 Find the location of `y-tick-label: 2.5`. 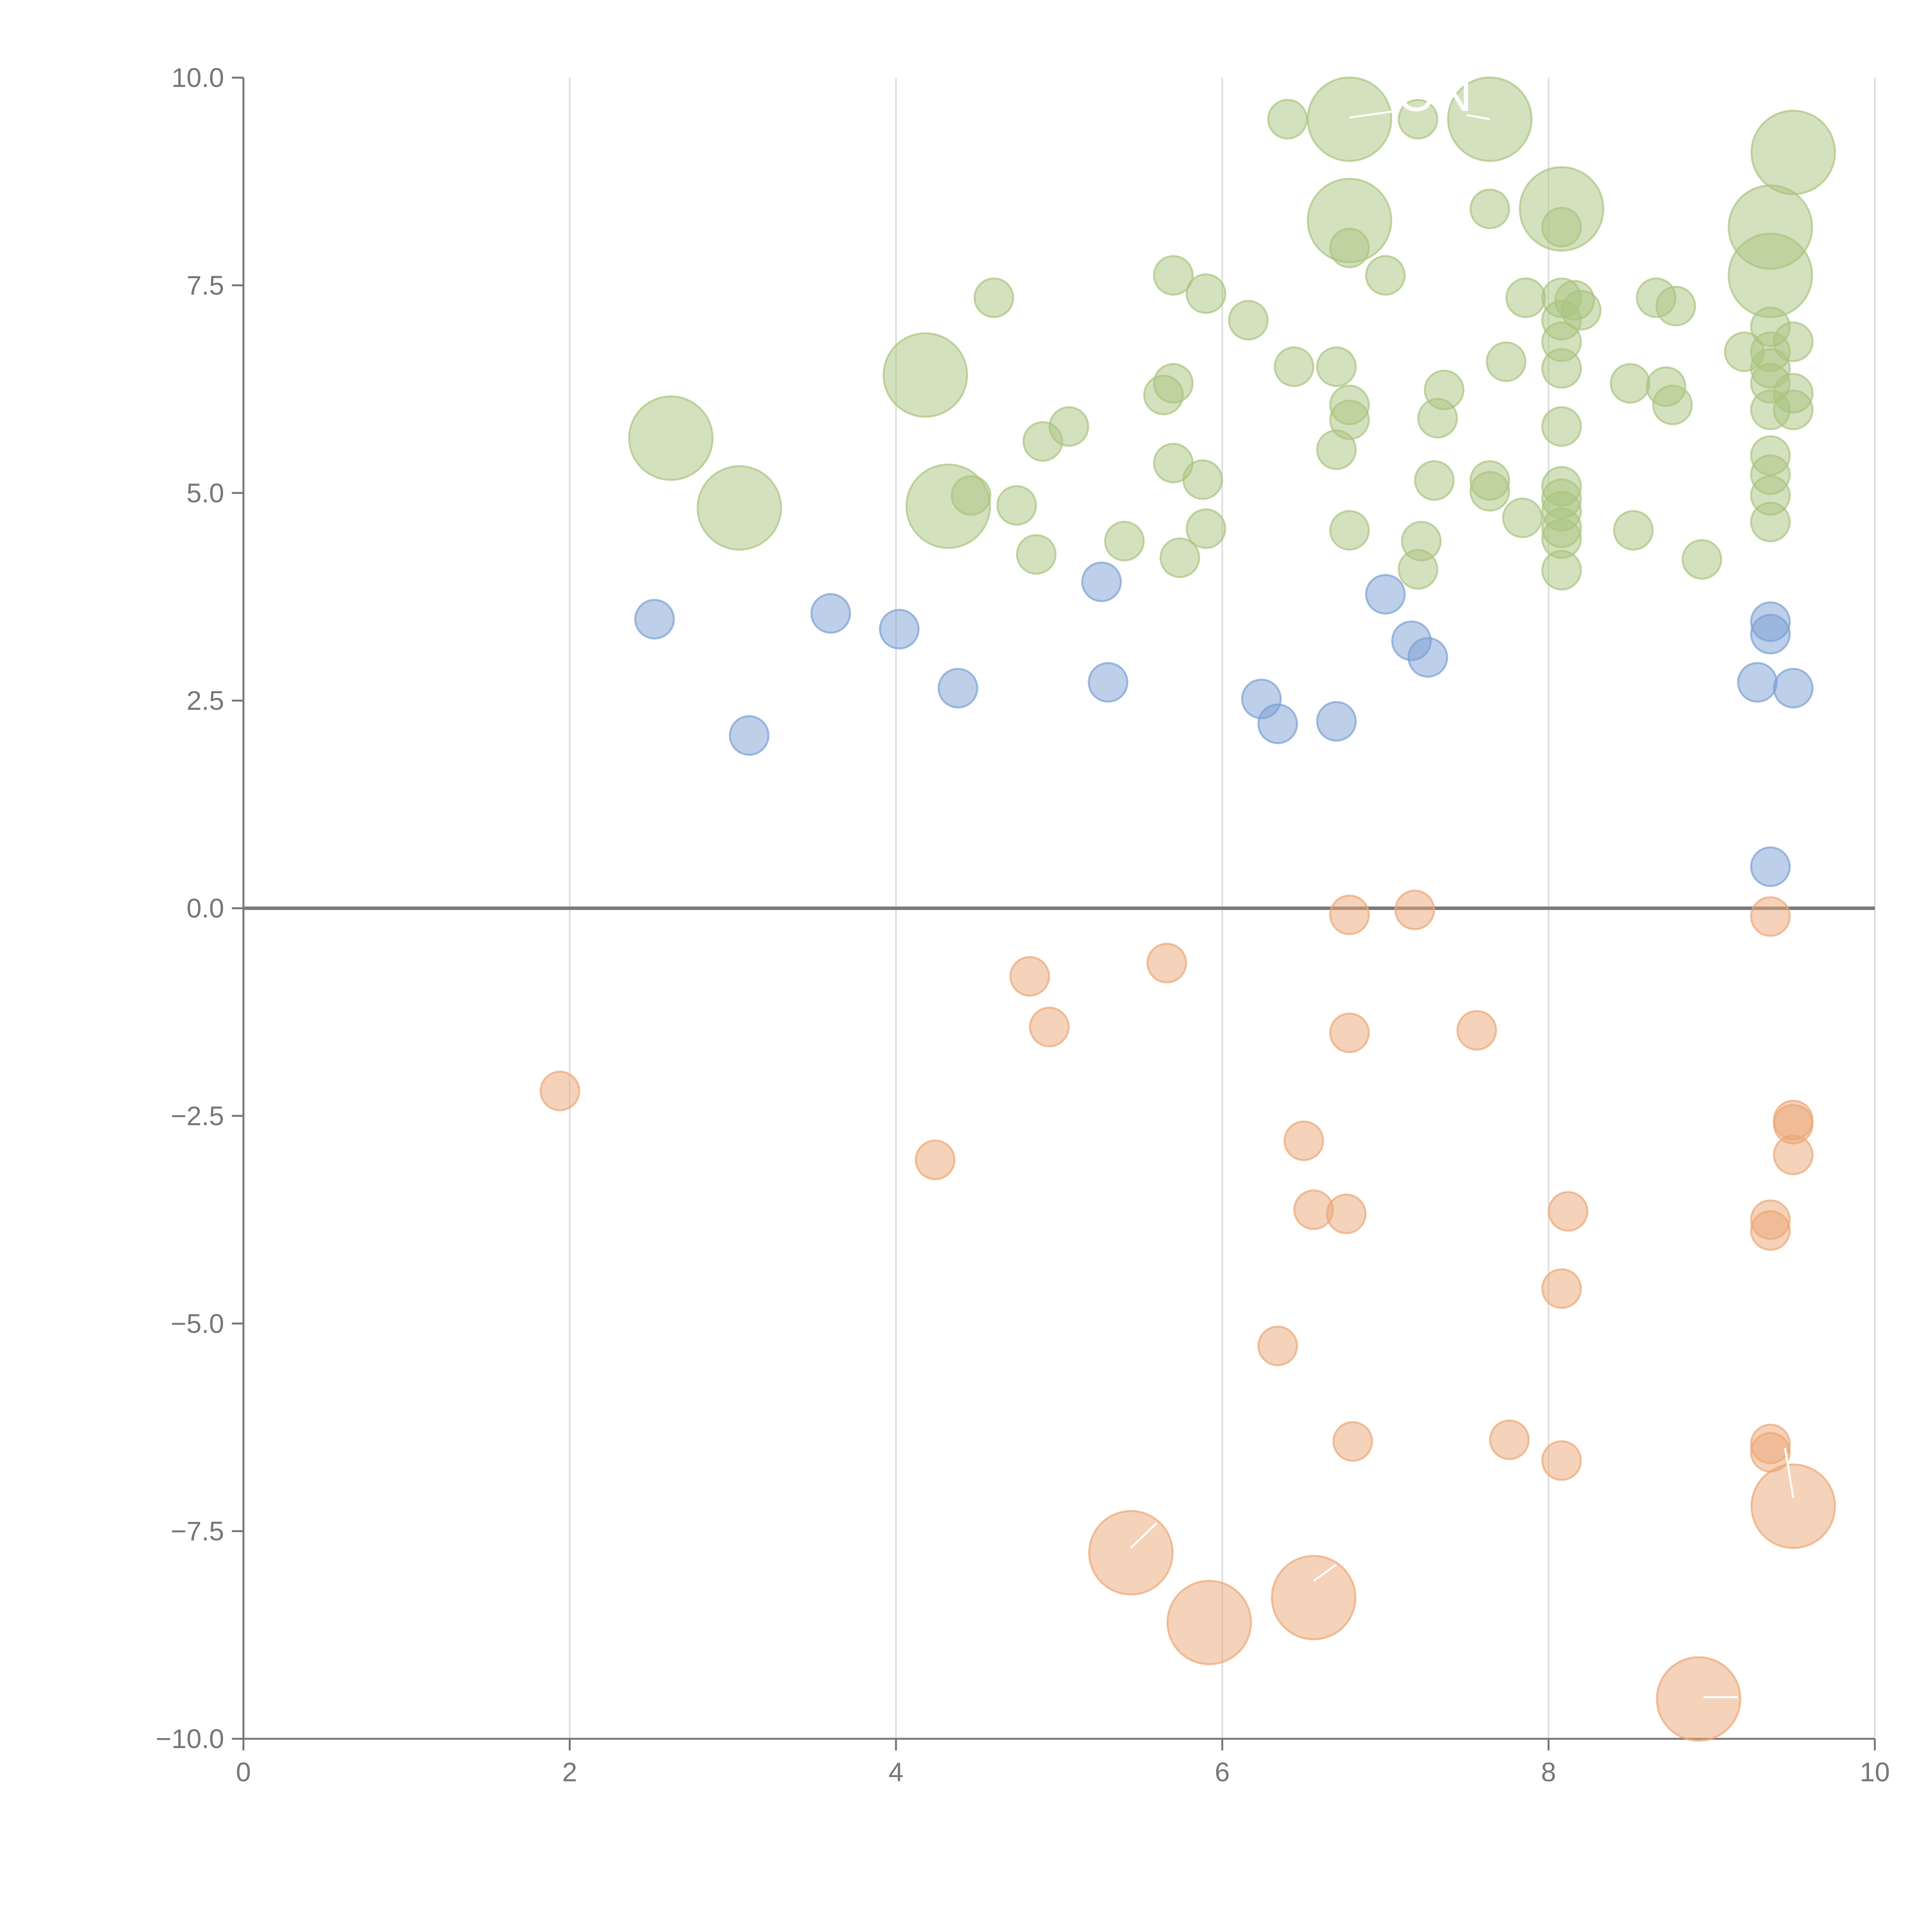

y-tick-label: 2.5 is located at coordinates (205, 701).